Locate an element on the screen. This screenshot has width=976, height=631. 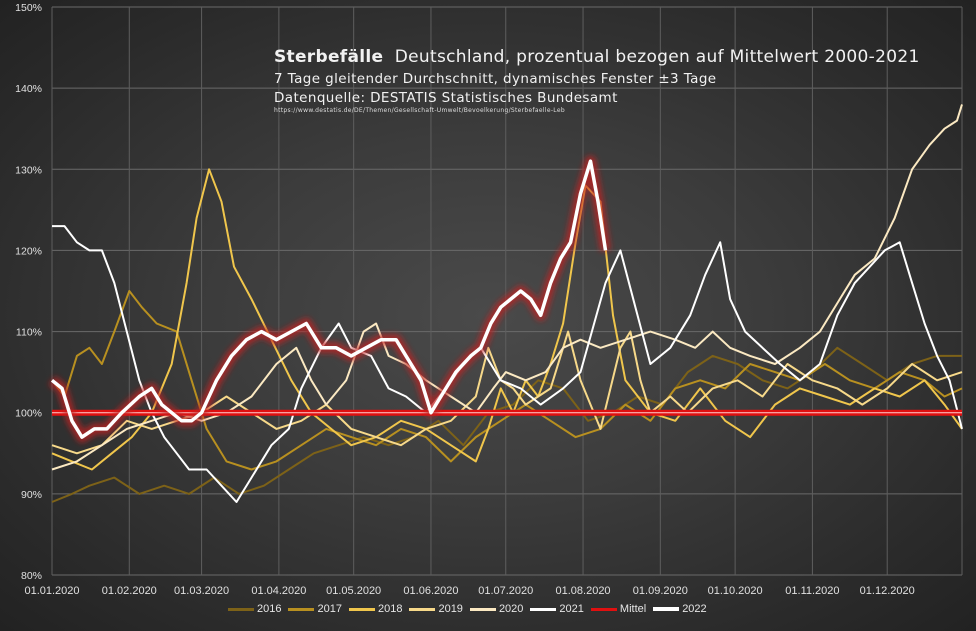
y-tick-label: 140% is located at coordinates (28, 89).